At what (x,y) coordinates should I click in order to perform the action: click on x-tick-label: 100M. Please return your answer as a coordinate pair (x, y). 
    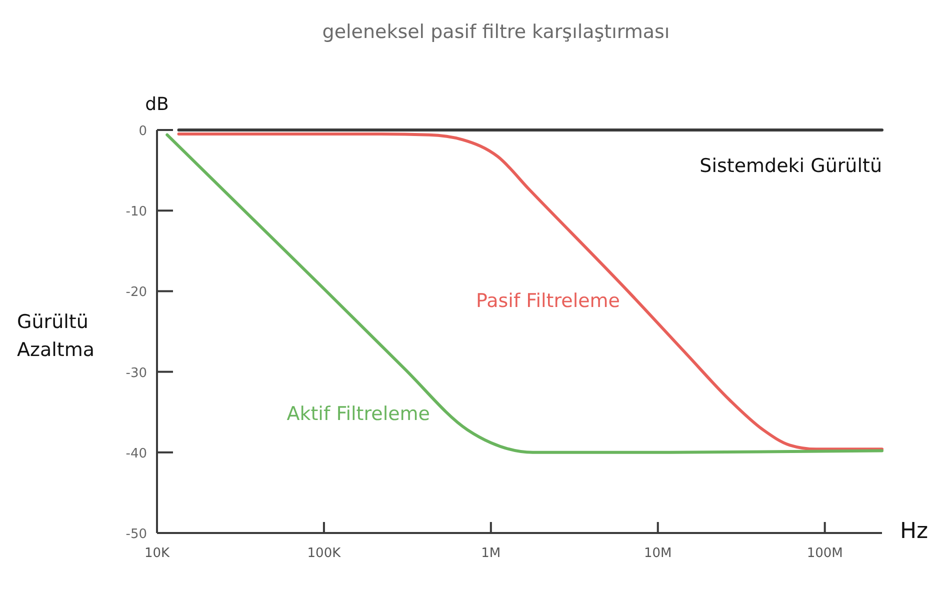
    Looking at the image, I should click on (824, 553).